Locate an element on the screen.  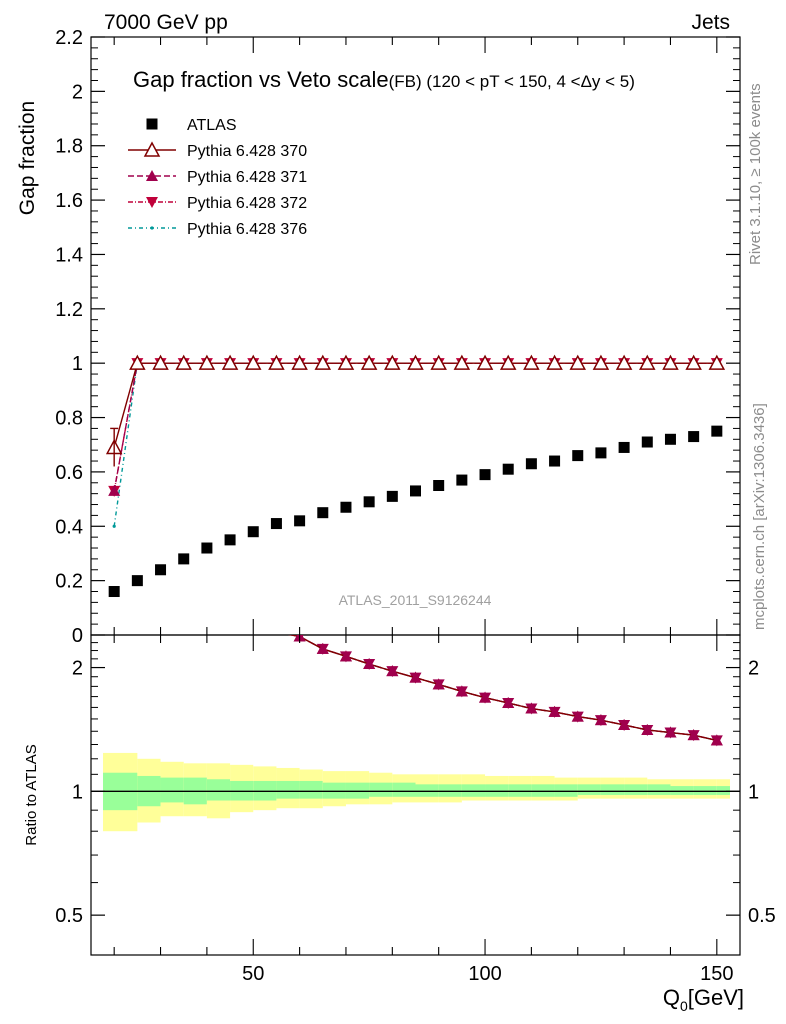
ratio-ytick-label-right: 0.5 is located at coordinates (762, 916).